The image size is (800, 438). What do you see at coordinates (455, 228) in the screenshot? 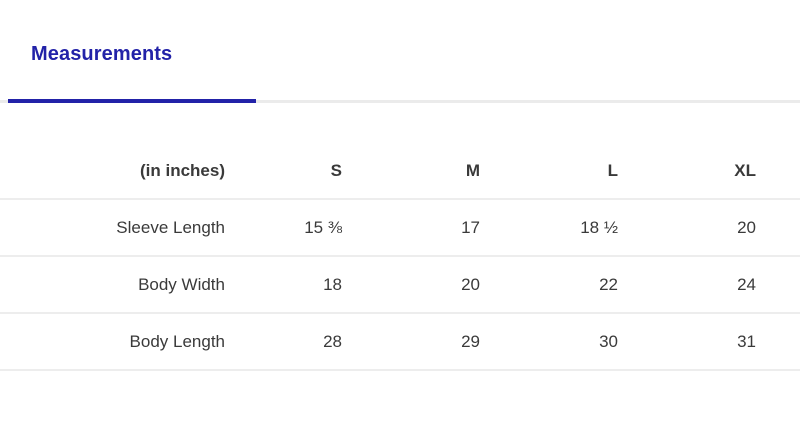
I see `cell-sleeve-length-m: 17` at bounding box center [455, 228].